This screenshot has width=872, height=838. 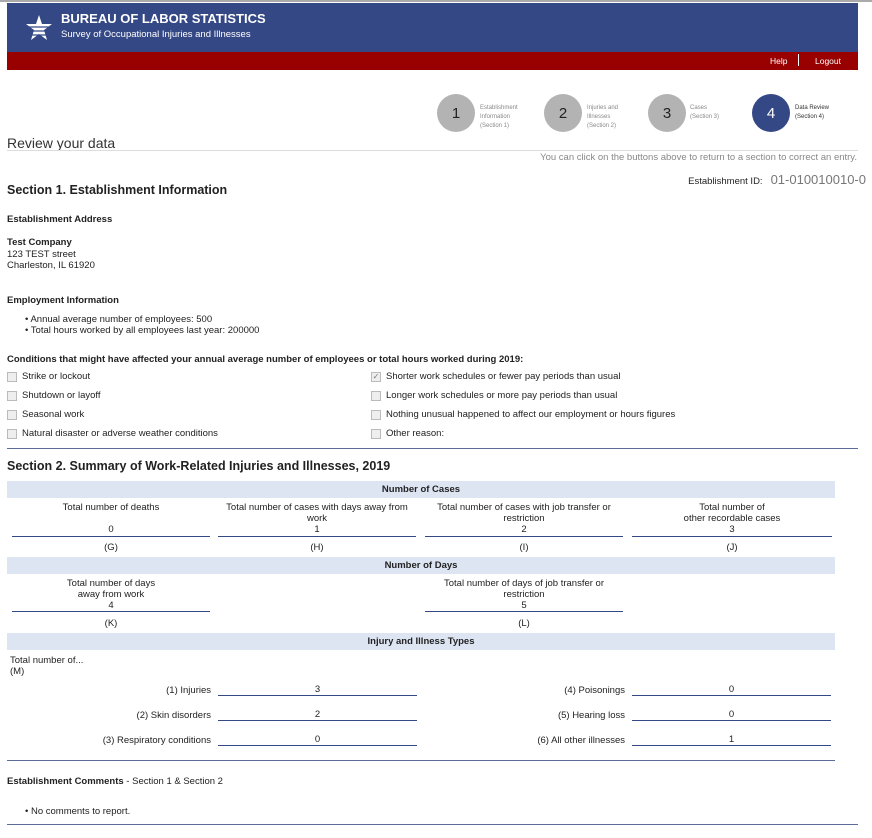 What do you see at coordinates (317, 529) in the screenshot?
I see `case-value: 1` at bounding box center [317, 529].